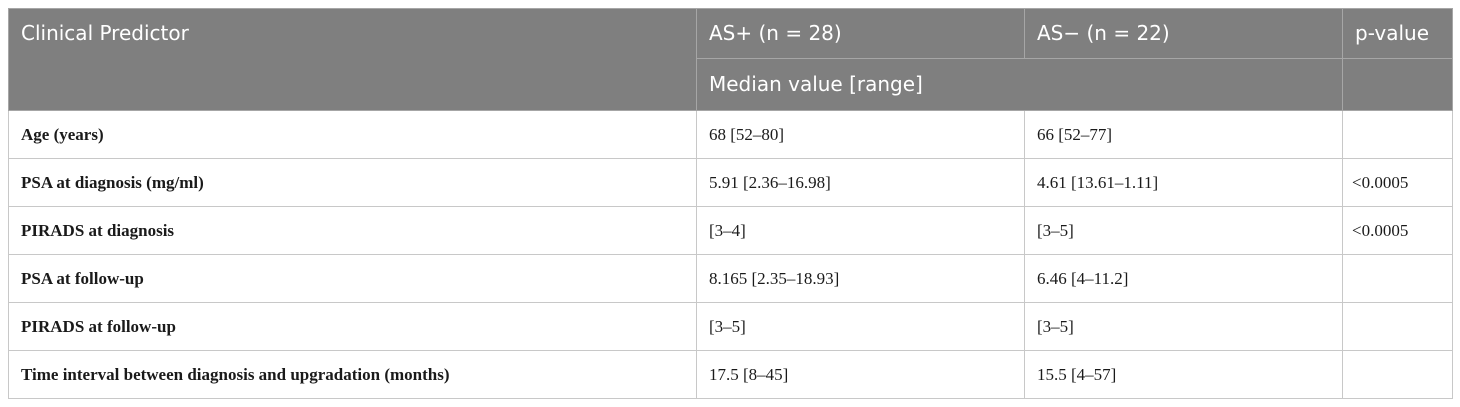  I want to click on cell-predictor: PSA at follow-up, so click(352, 278).